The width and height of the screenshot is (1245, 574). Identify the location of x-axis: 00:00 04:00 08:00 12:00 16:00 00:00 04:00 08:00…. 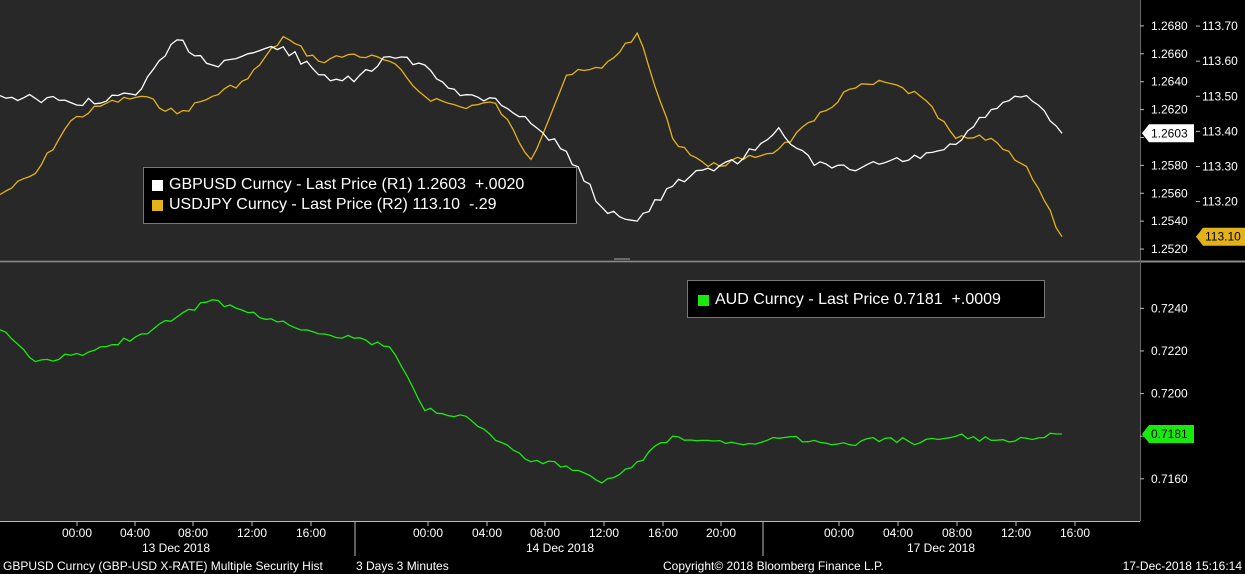
(570, 538).